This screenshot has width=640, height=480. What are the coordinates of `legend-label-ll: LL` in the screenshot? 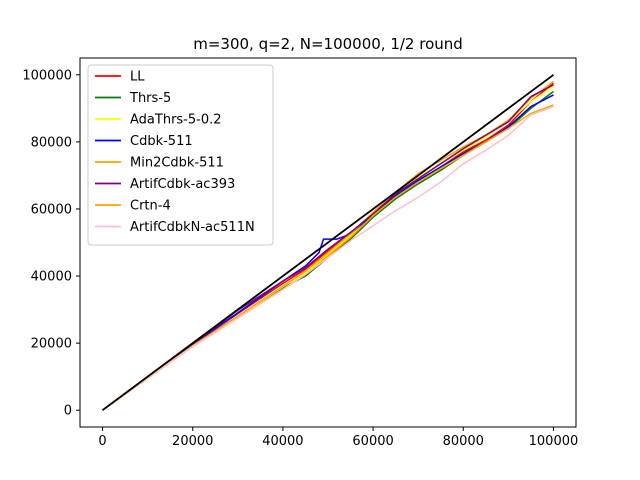 It's located at (137, 77).